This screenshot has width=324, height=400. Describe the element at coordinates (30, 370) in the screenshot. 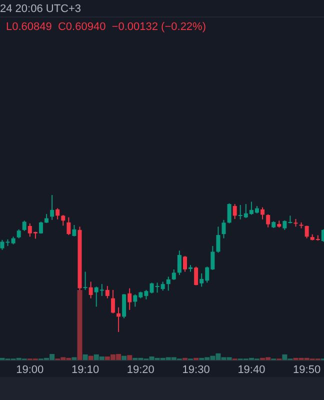

I see `x-tick-label: 19:00` at that location.